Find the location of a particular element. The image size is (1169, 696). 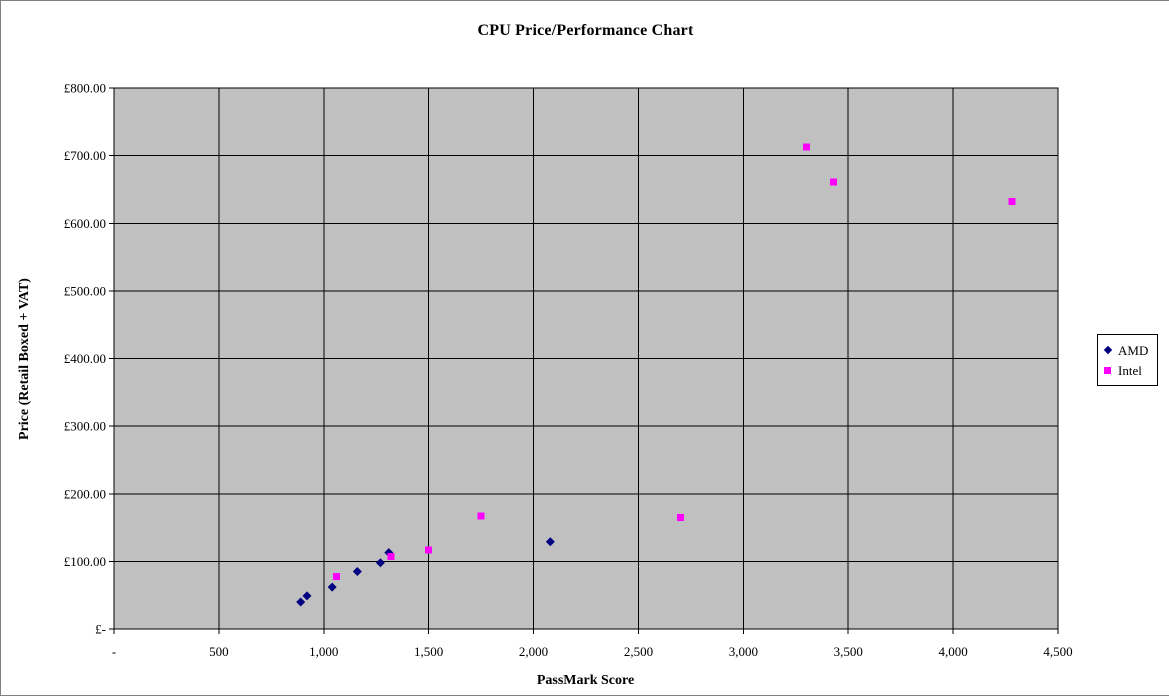

x-tick-label: 1,500 is located at coordinates (428, 651).